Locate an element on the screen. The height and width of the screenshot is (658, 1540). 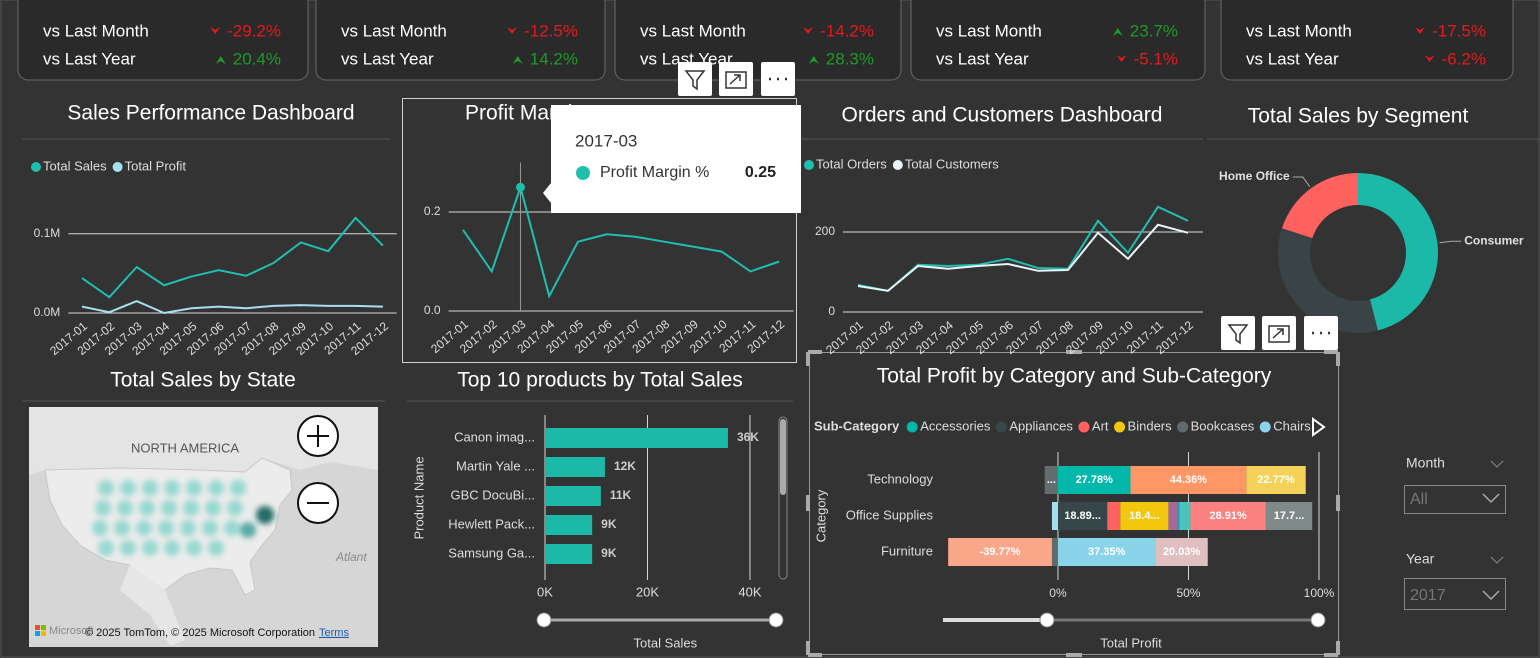
map-logo-text: Microsoft is located at coordinates (71, 631).